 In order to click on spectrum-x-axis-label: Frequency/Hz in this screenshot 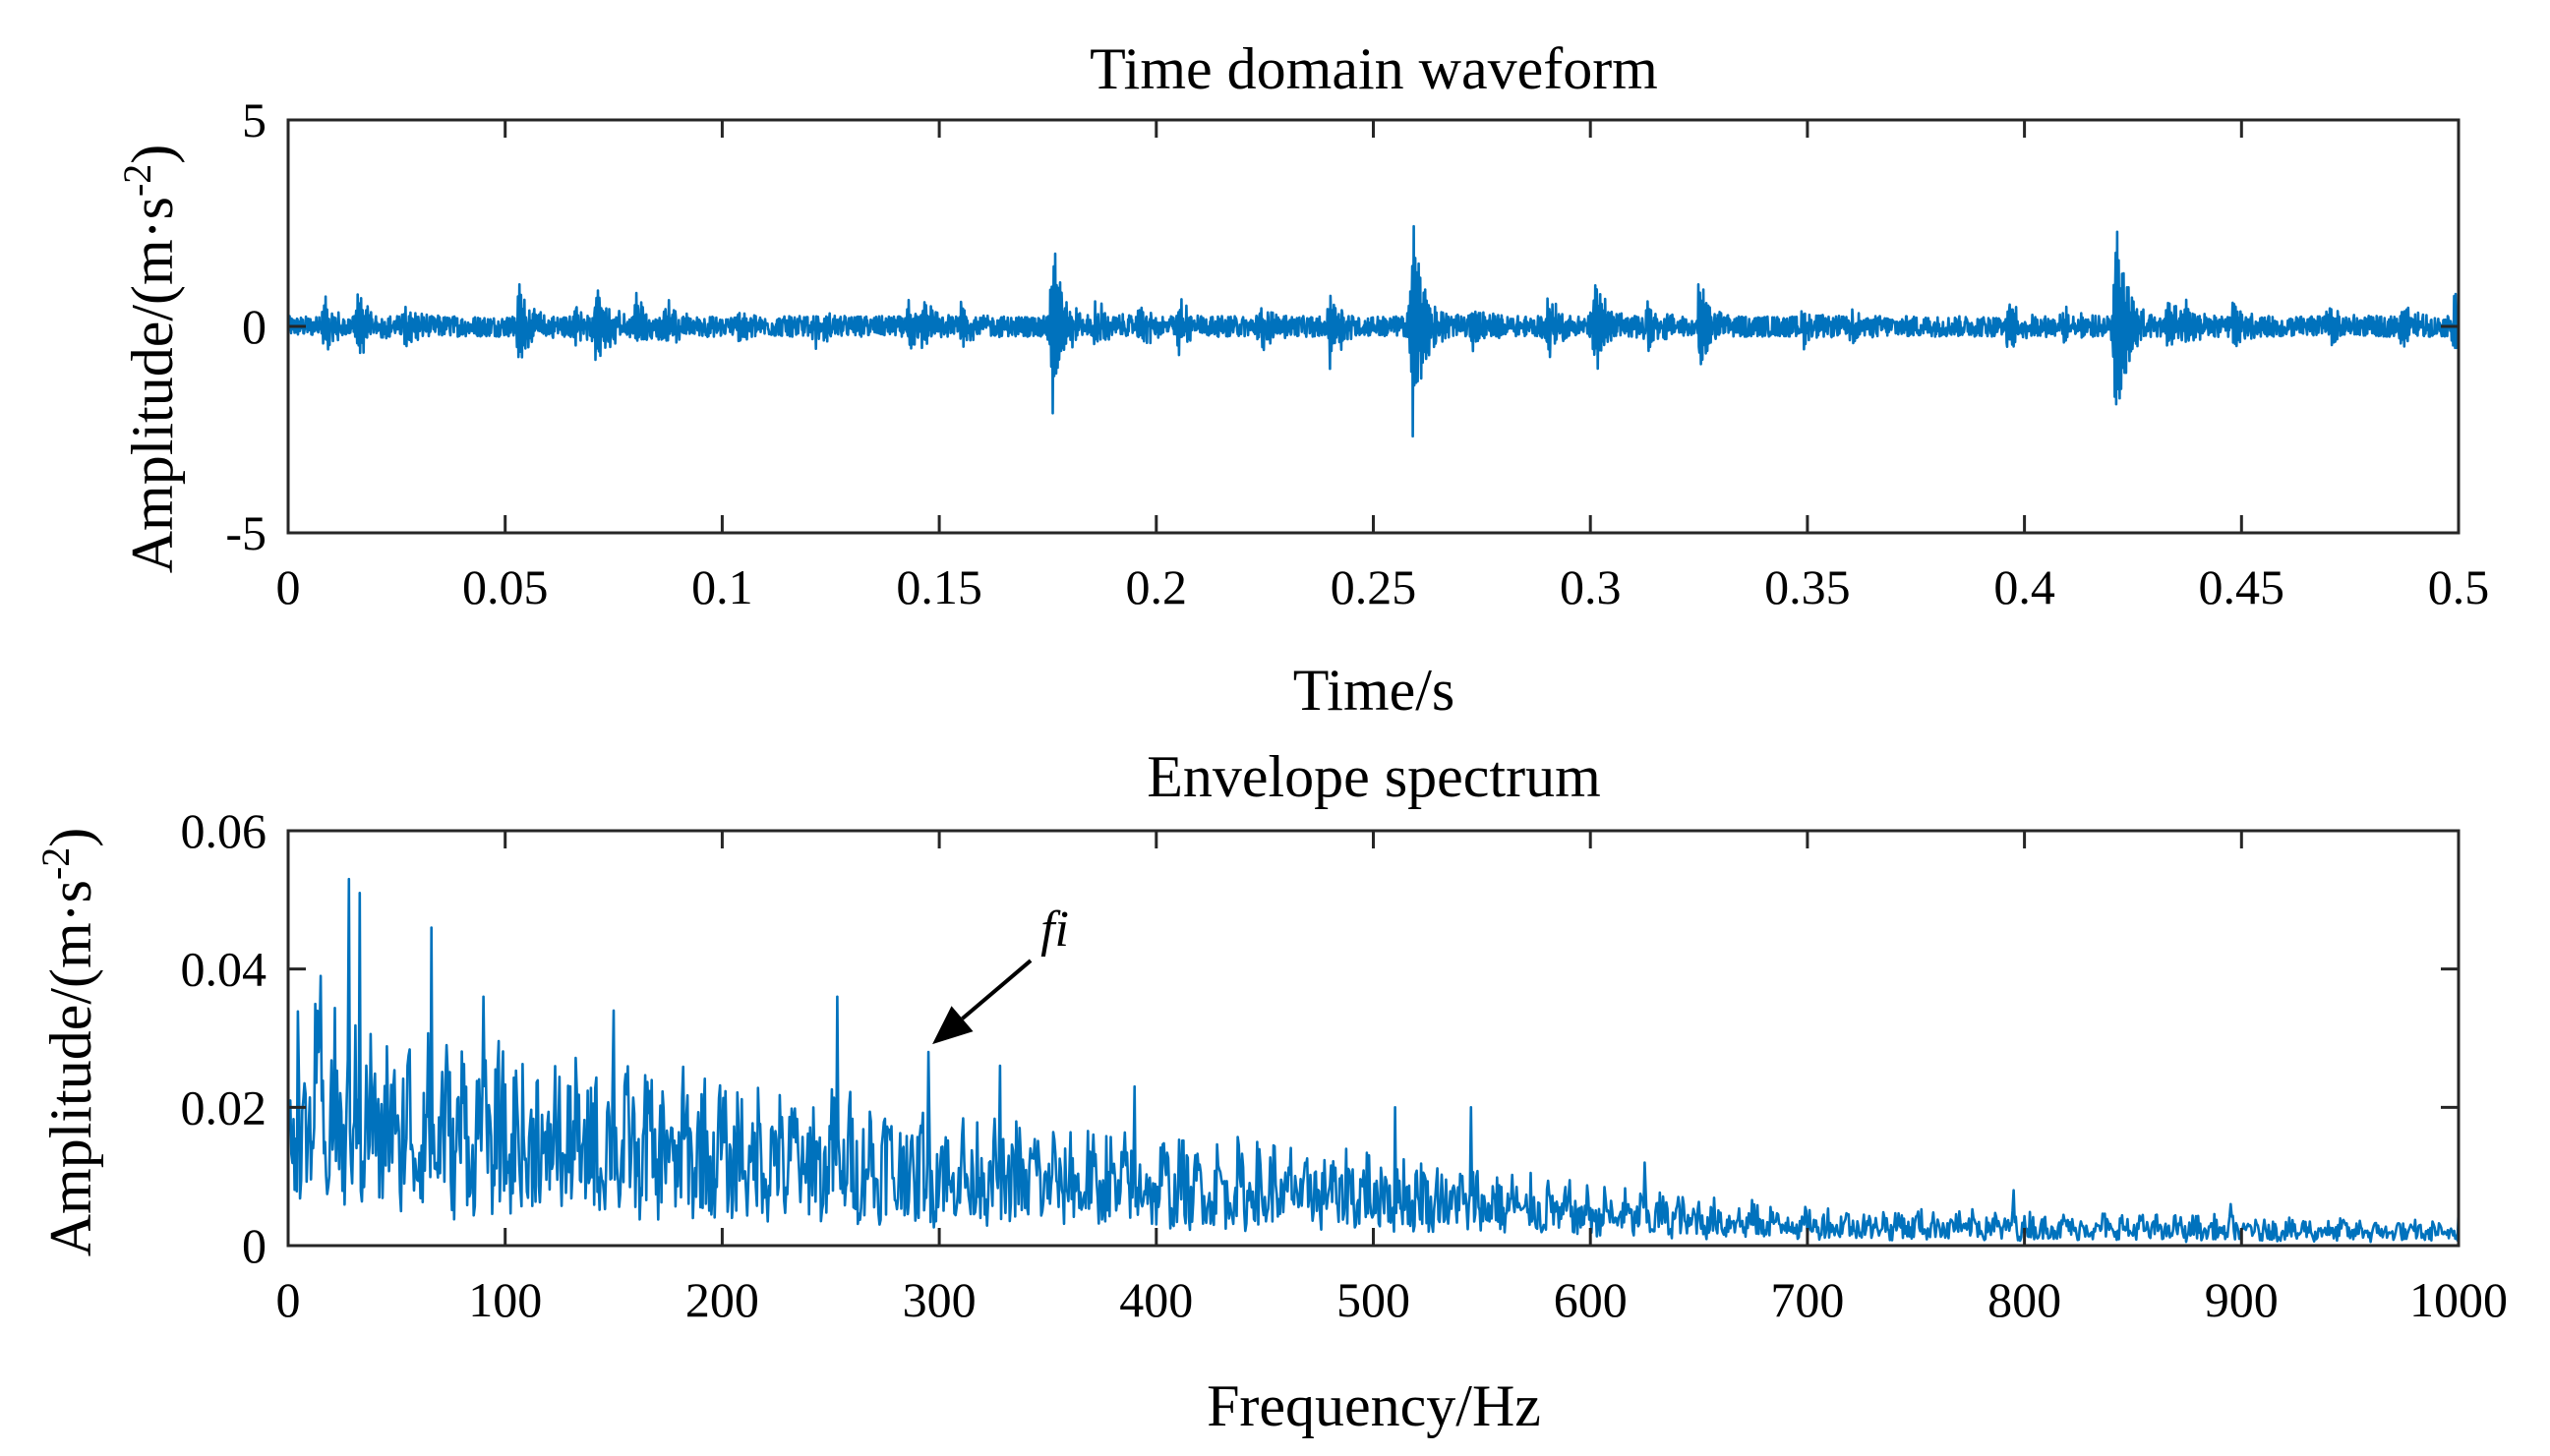, I will do `click(1374, 1405)`.